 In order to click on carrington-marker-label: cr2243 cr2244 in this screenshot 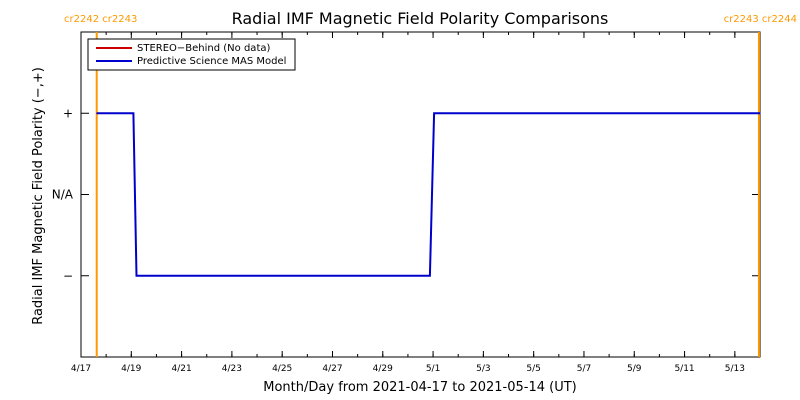, I will do `click(760, 19)`.